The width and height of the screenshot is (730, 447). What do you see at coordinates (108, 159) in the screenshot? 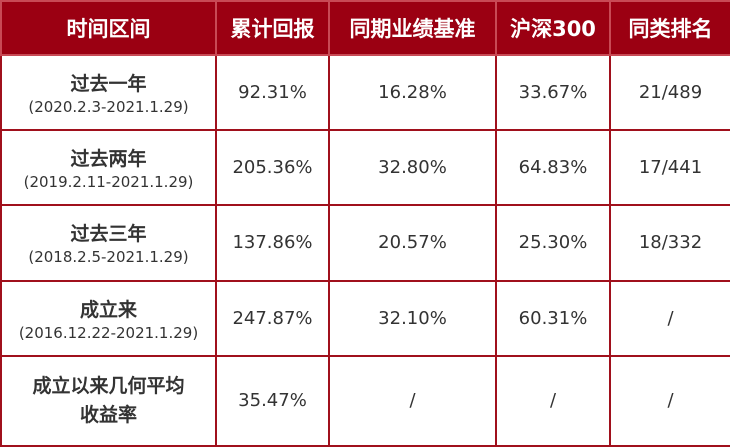
I see `period-name: 过去两年` at bounding box center [108, 159].